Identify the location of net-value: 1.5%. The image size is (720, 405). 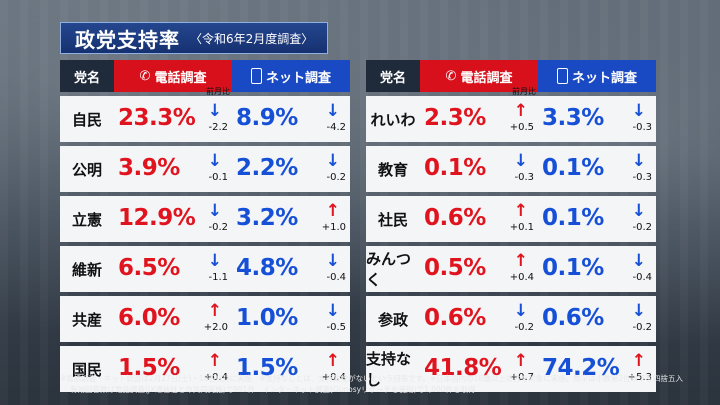
(267, 368).